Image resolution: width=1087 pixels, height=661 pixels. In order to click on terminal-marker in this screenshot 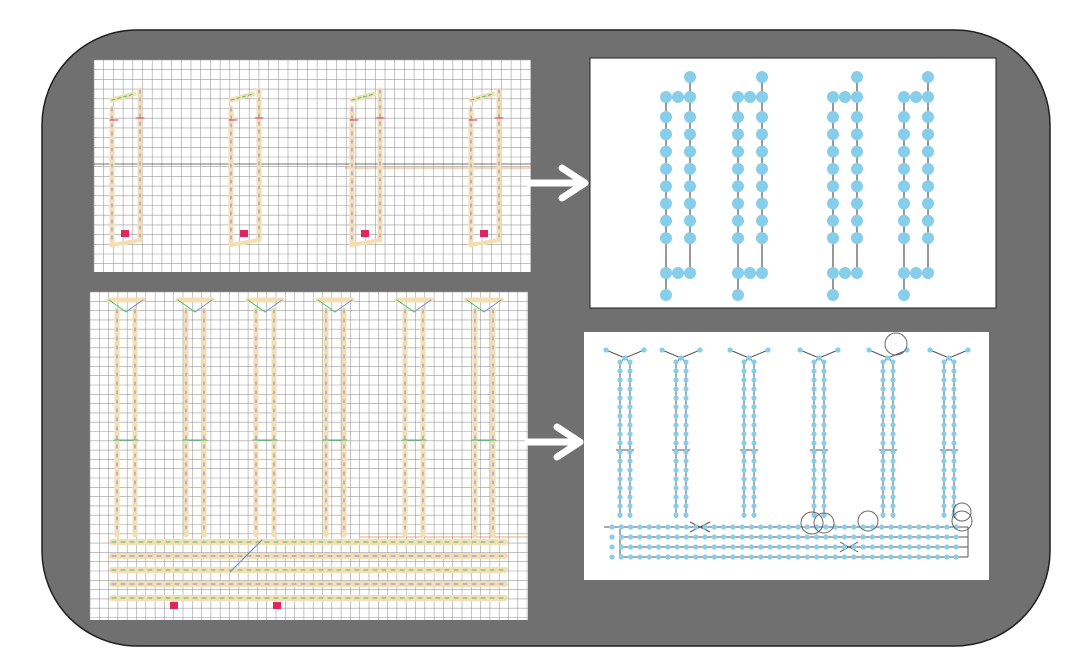, I will do `click(277, 605)`.